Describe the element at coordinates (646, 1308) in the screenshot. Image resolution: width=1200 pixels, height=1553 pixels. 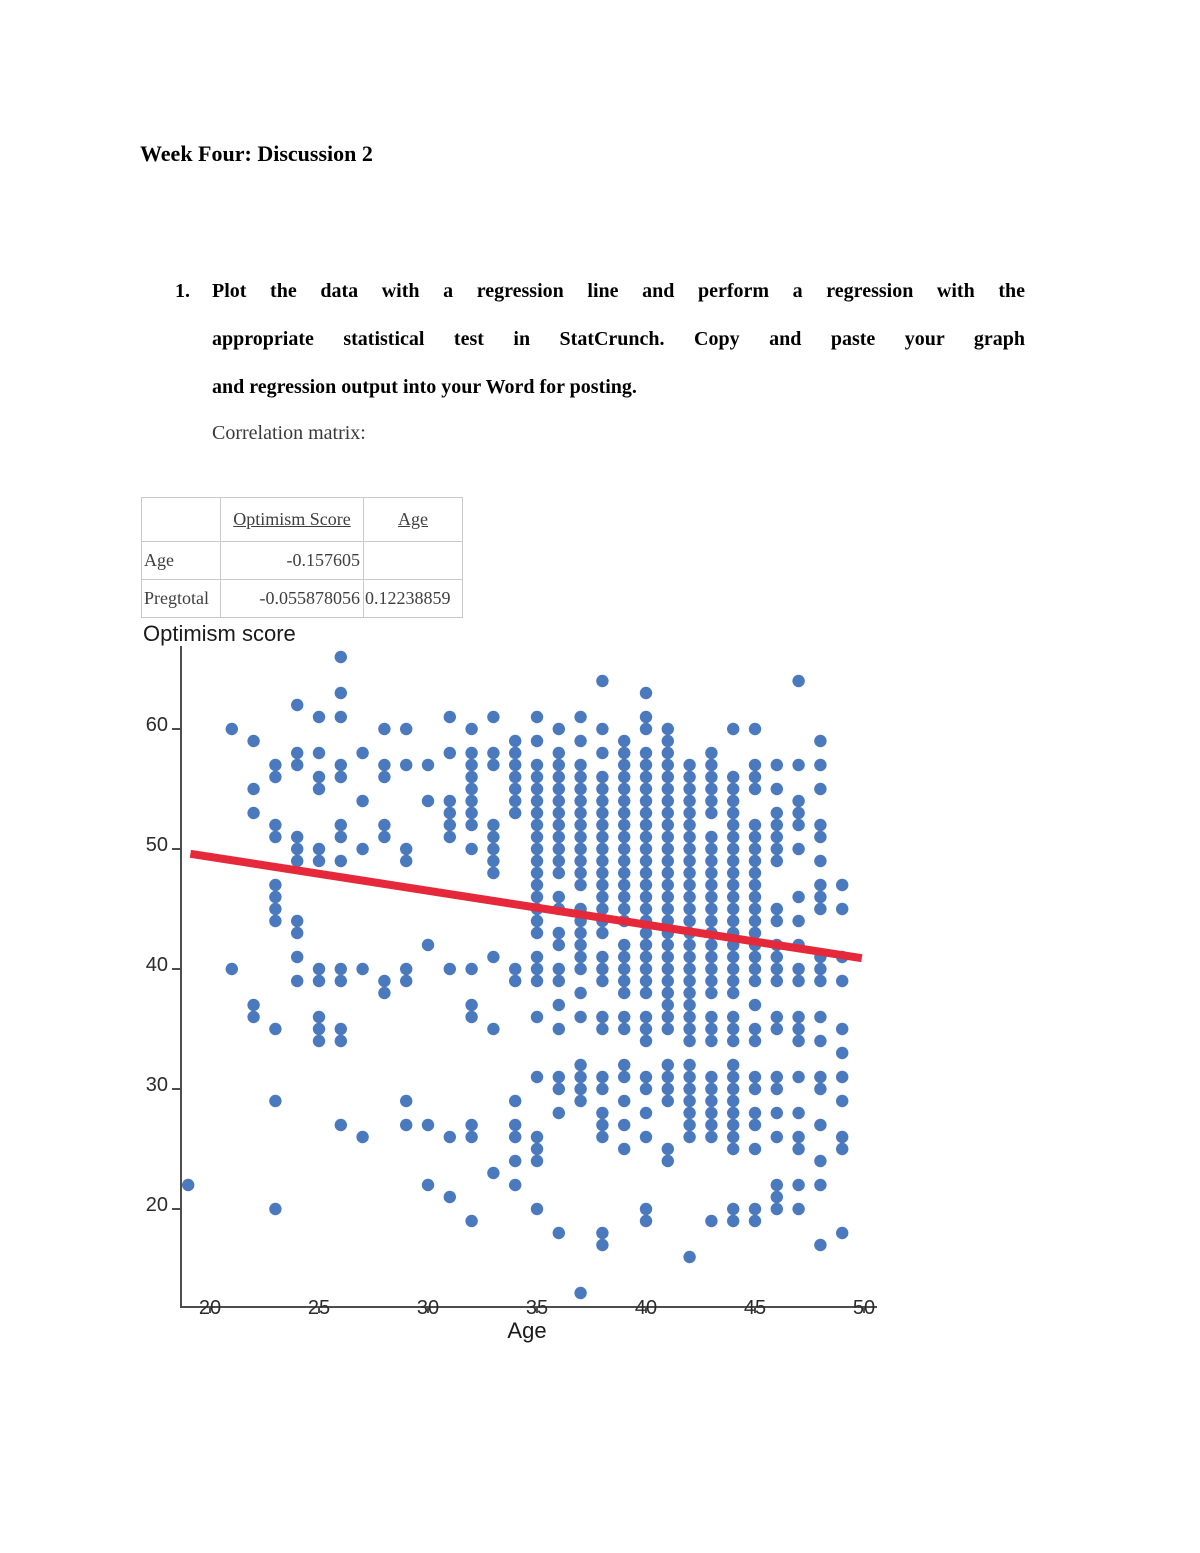
I see `x-tick-label: 40` at that location.